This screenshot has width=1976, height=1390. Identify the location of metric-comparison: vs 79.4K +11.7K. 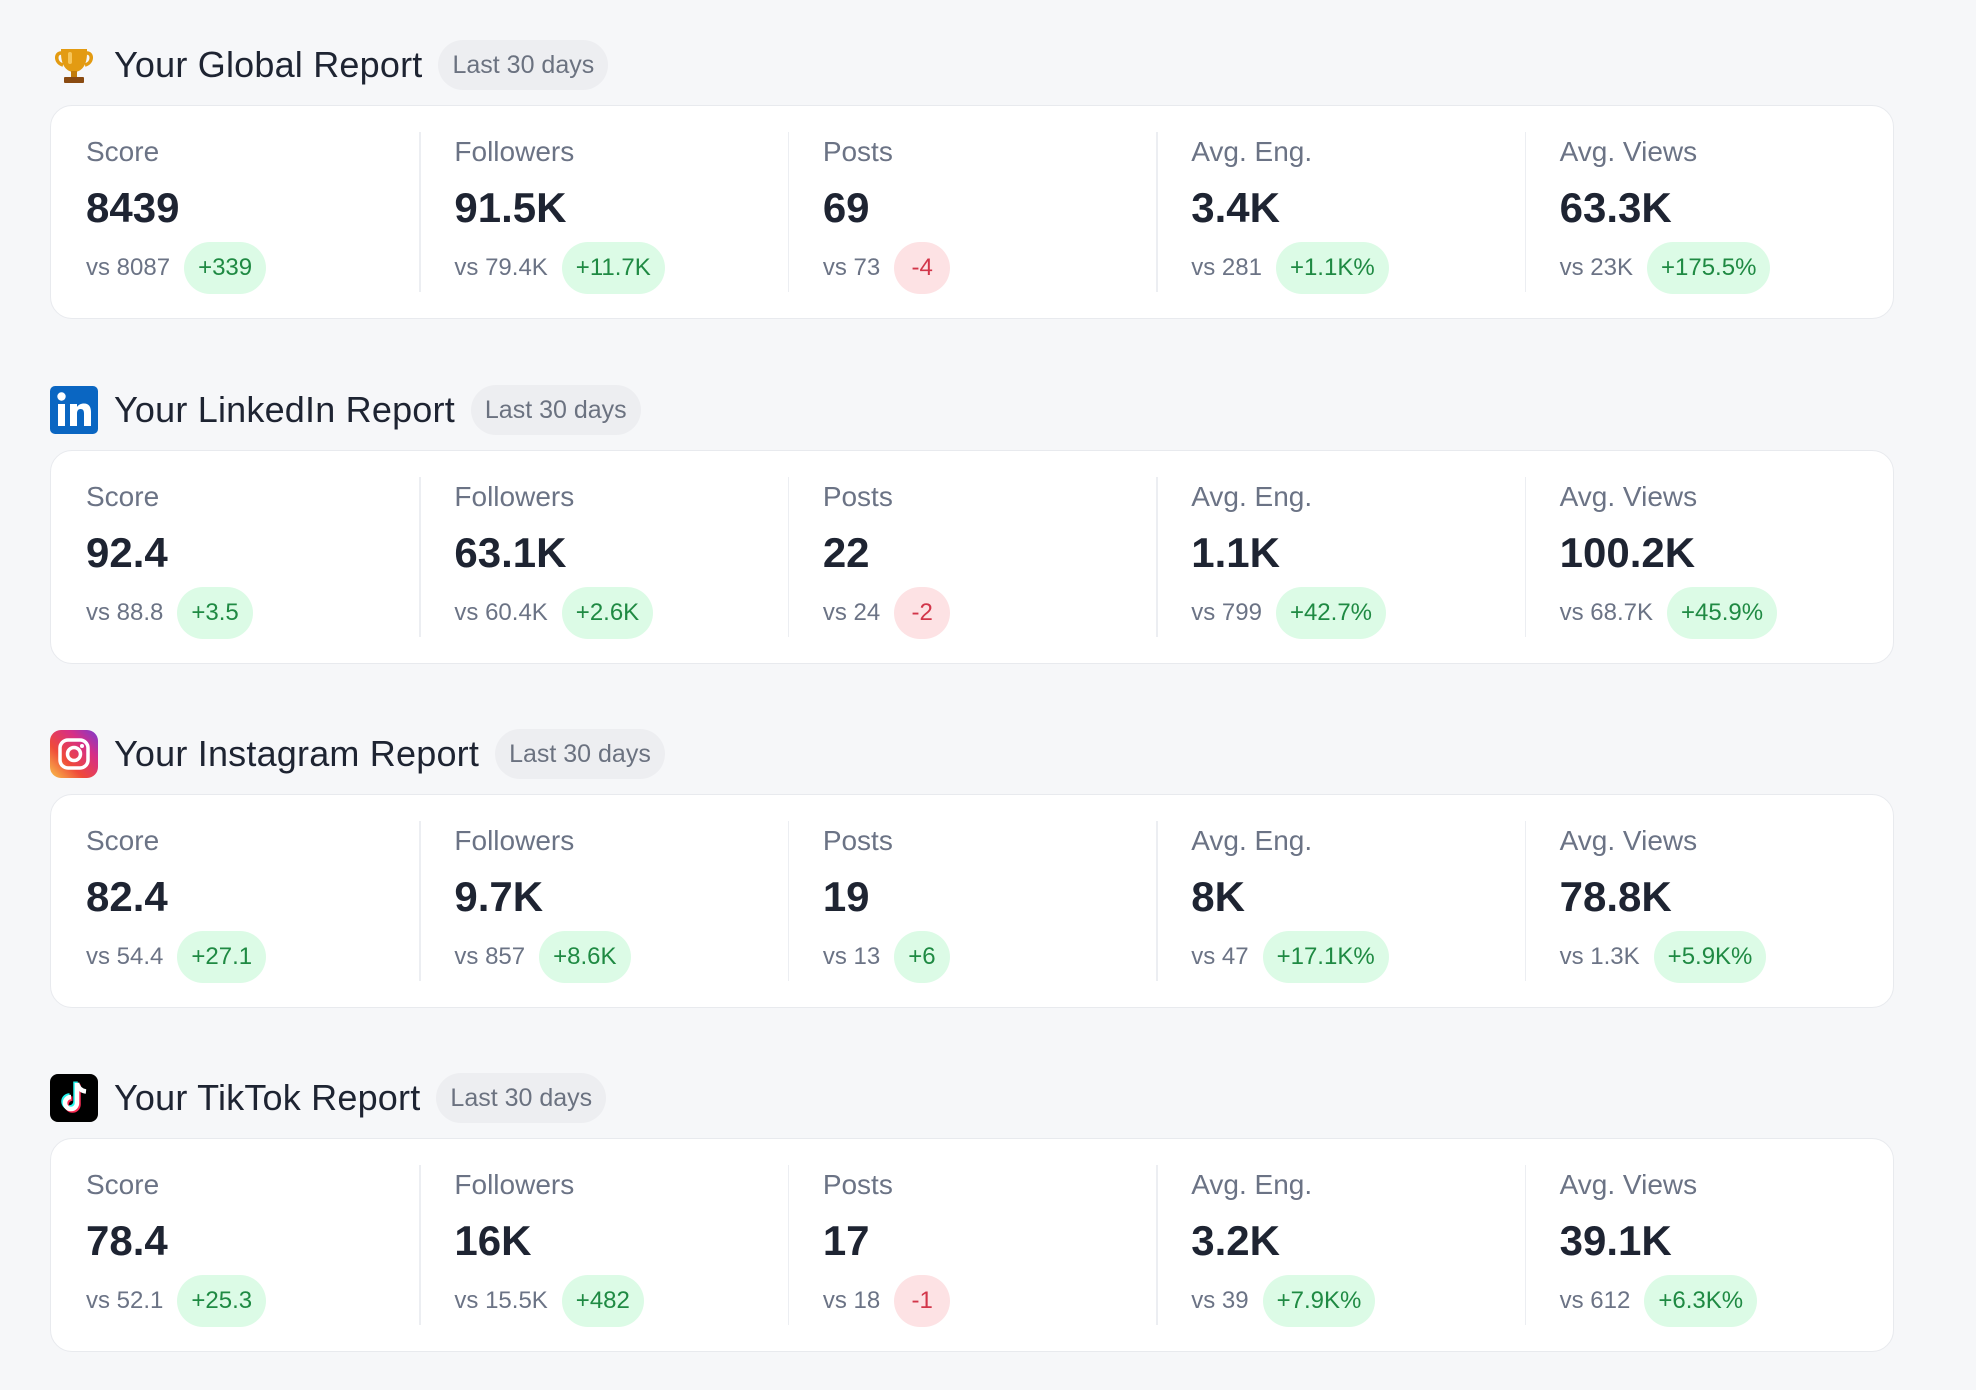
(620, 268).